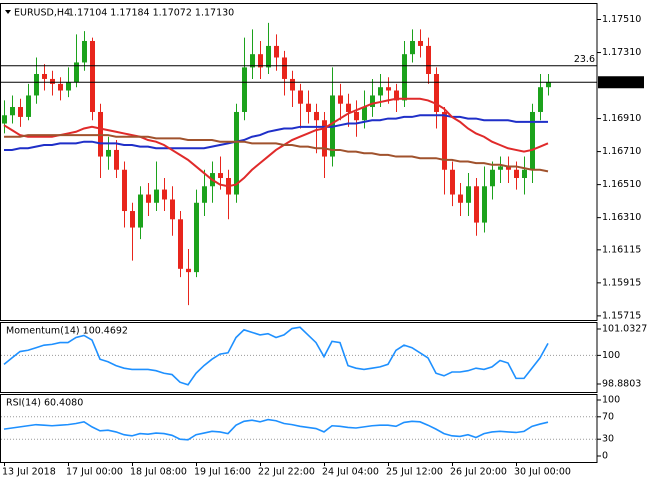 This screenshot has width=647, height=481. Describe the element at coordinates (542, 472) in the screenshot. I see `x-tick-label: 30 Jul 00:00` at that location.